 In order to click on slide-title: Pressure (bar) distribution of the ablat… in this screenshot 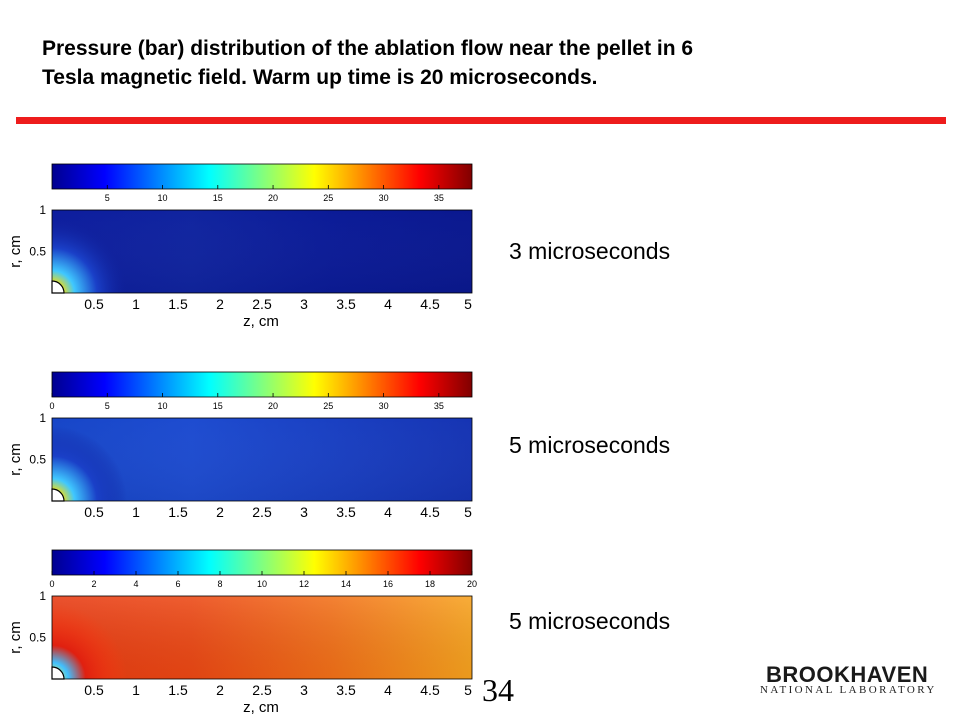, I will do `click(482, 63)`.